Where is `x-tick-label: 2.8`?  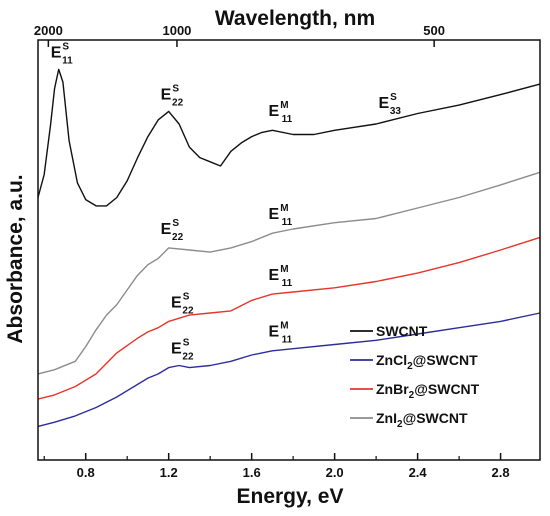
x-tick-label: 2.8 is located at coordinates (501, 472).